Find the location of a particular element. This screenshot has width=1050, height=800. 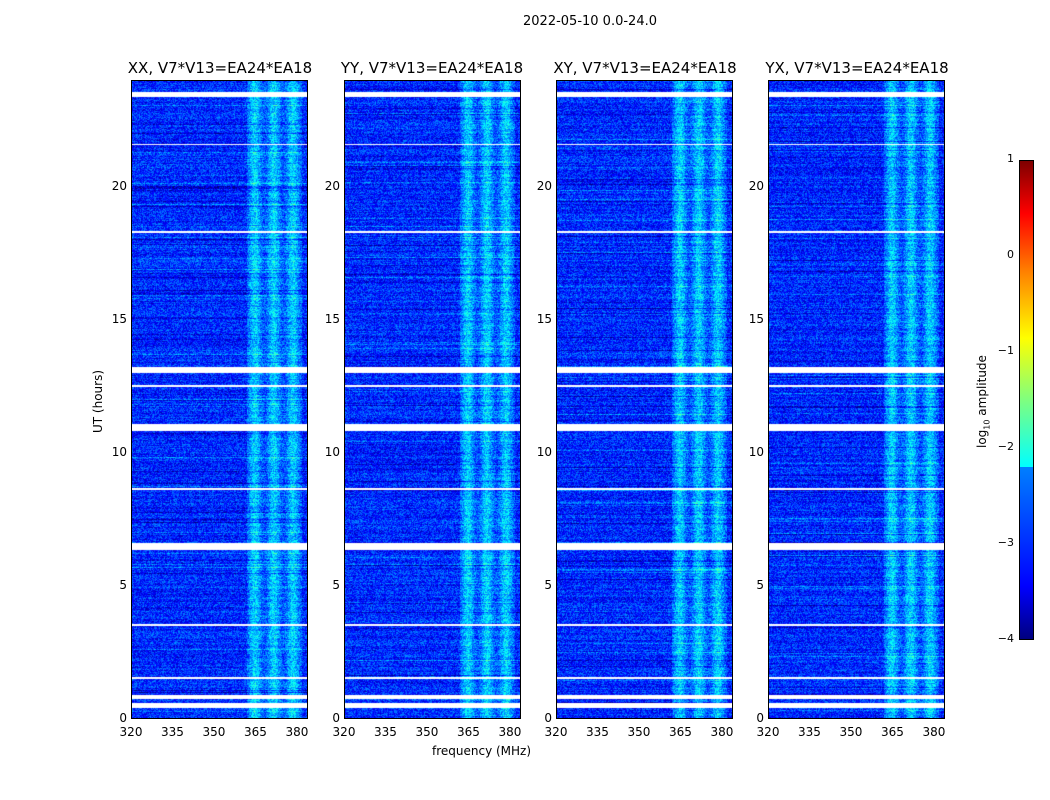

panel-title: XX, V7*V13=EA24*EA18 is located at coordinates (220, 68).